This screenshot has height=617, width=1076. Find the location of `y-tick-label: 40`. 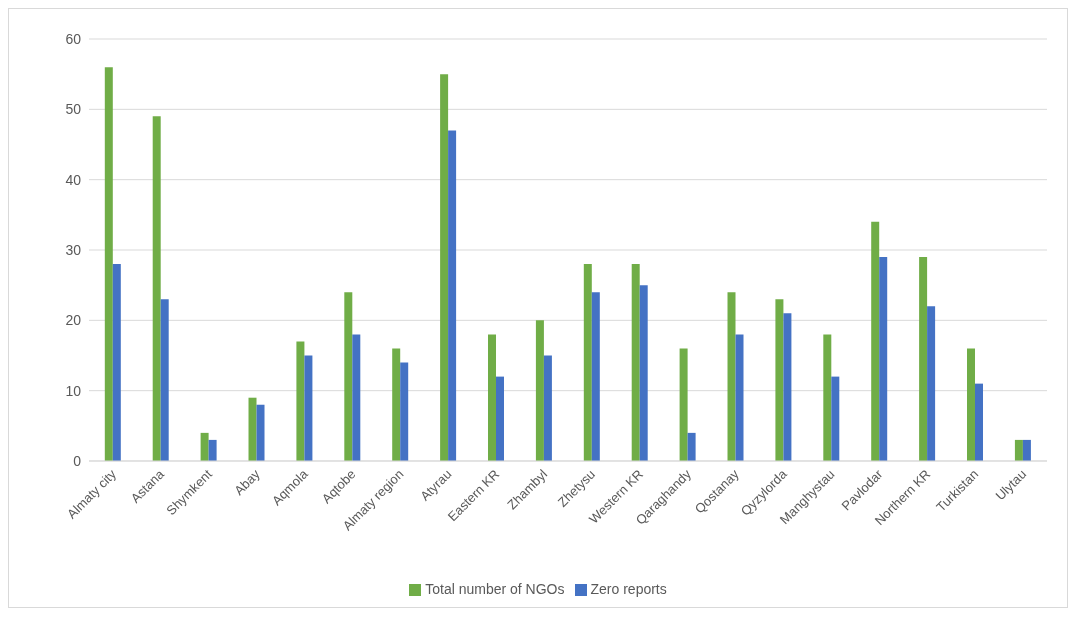

y-tick-label: 40 is located at coordinates (73, 179).